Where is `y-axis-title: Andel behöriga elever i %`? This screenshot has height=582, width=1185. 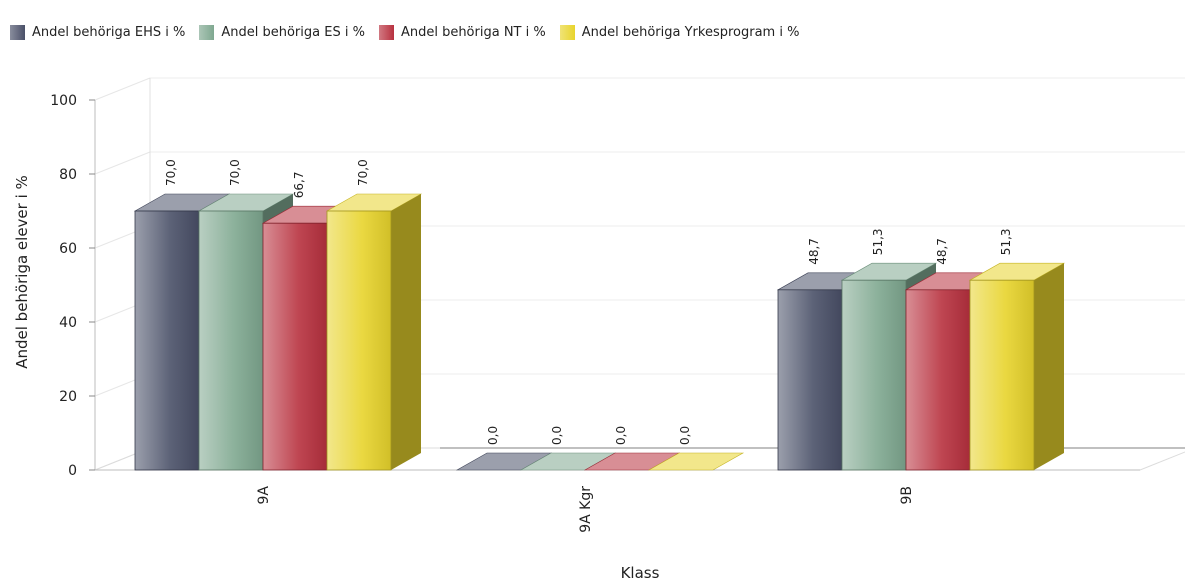
y-axis-title: Andel behöriga elever i % is located at coordinates (22, 272).